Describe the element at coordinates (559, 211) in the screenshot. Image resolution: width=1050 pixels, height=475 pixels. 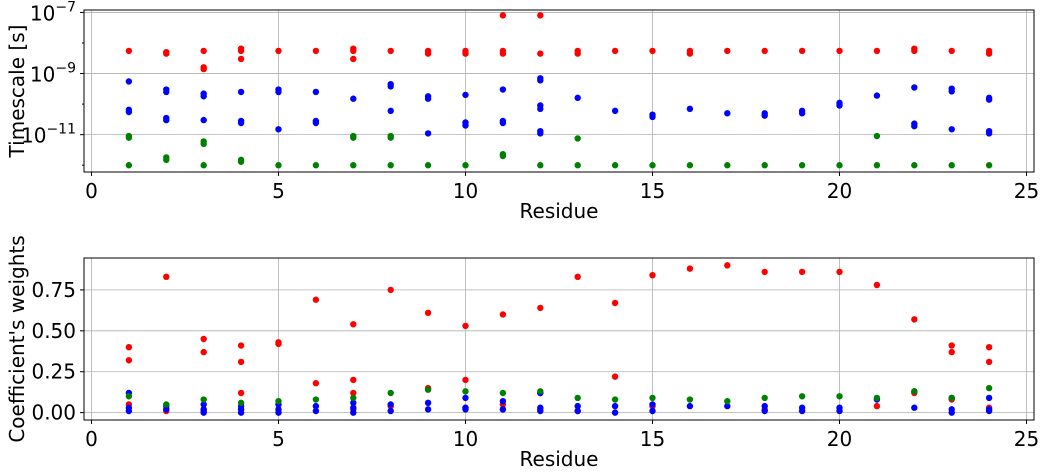
I see `x-axis-label: Residue` at that location.